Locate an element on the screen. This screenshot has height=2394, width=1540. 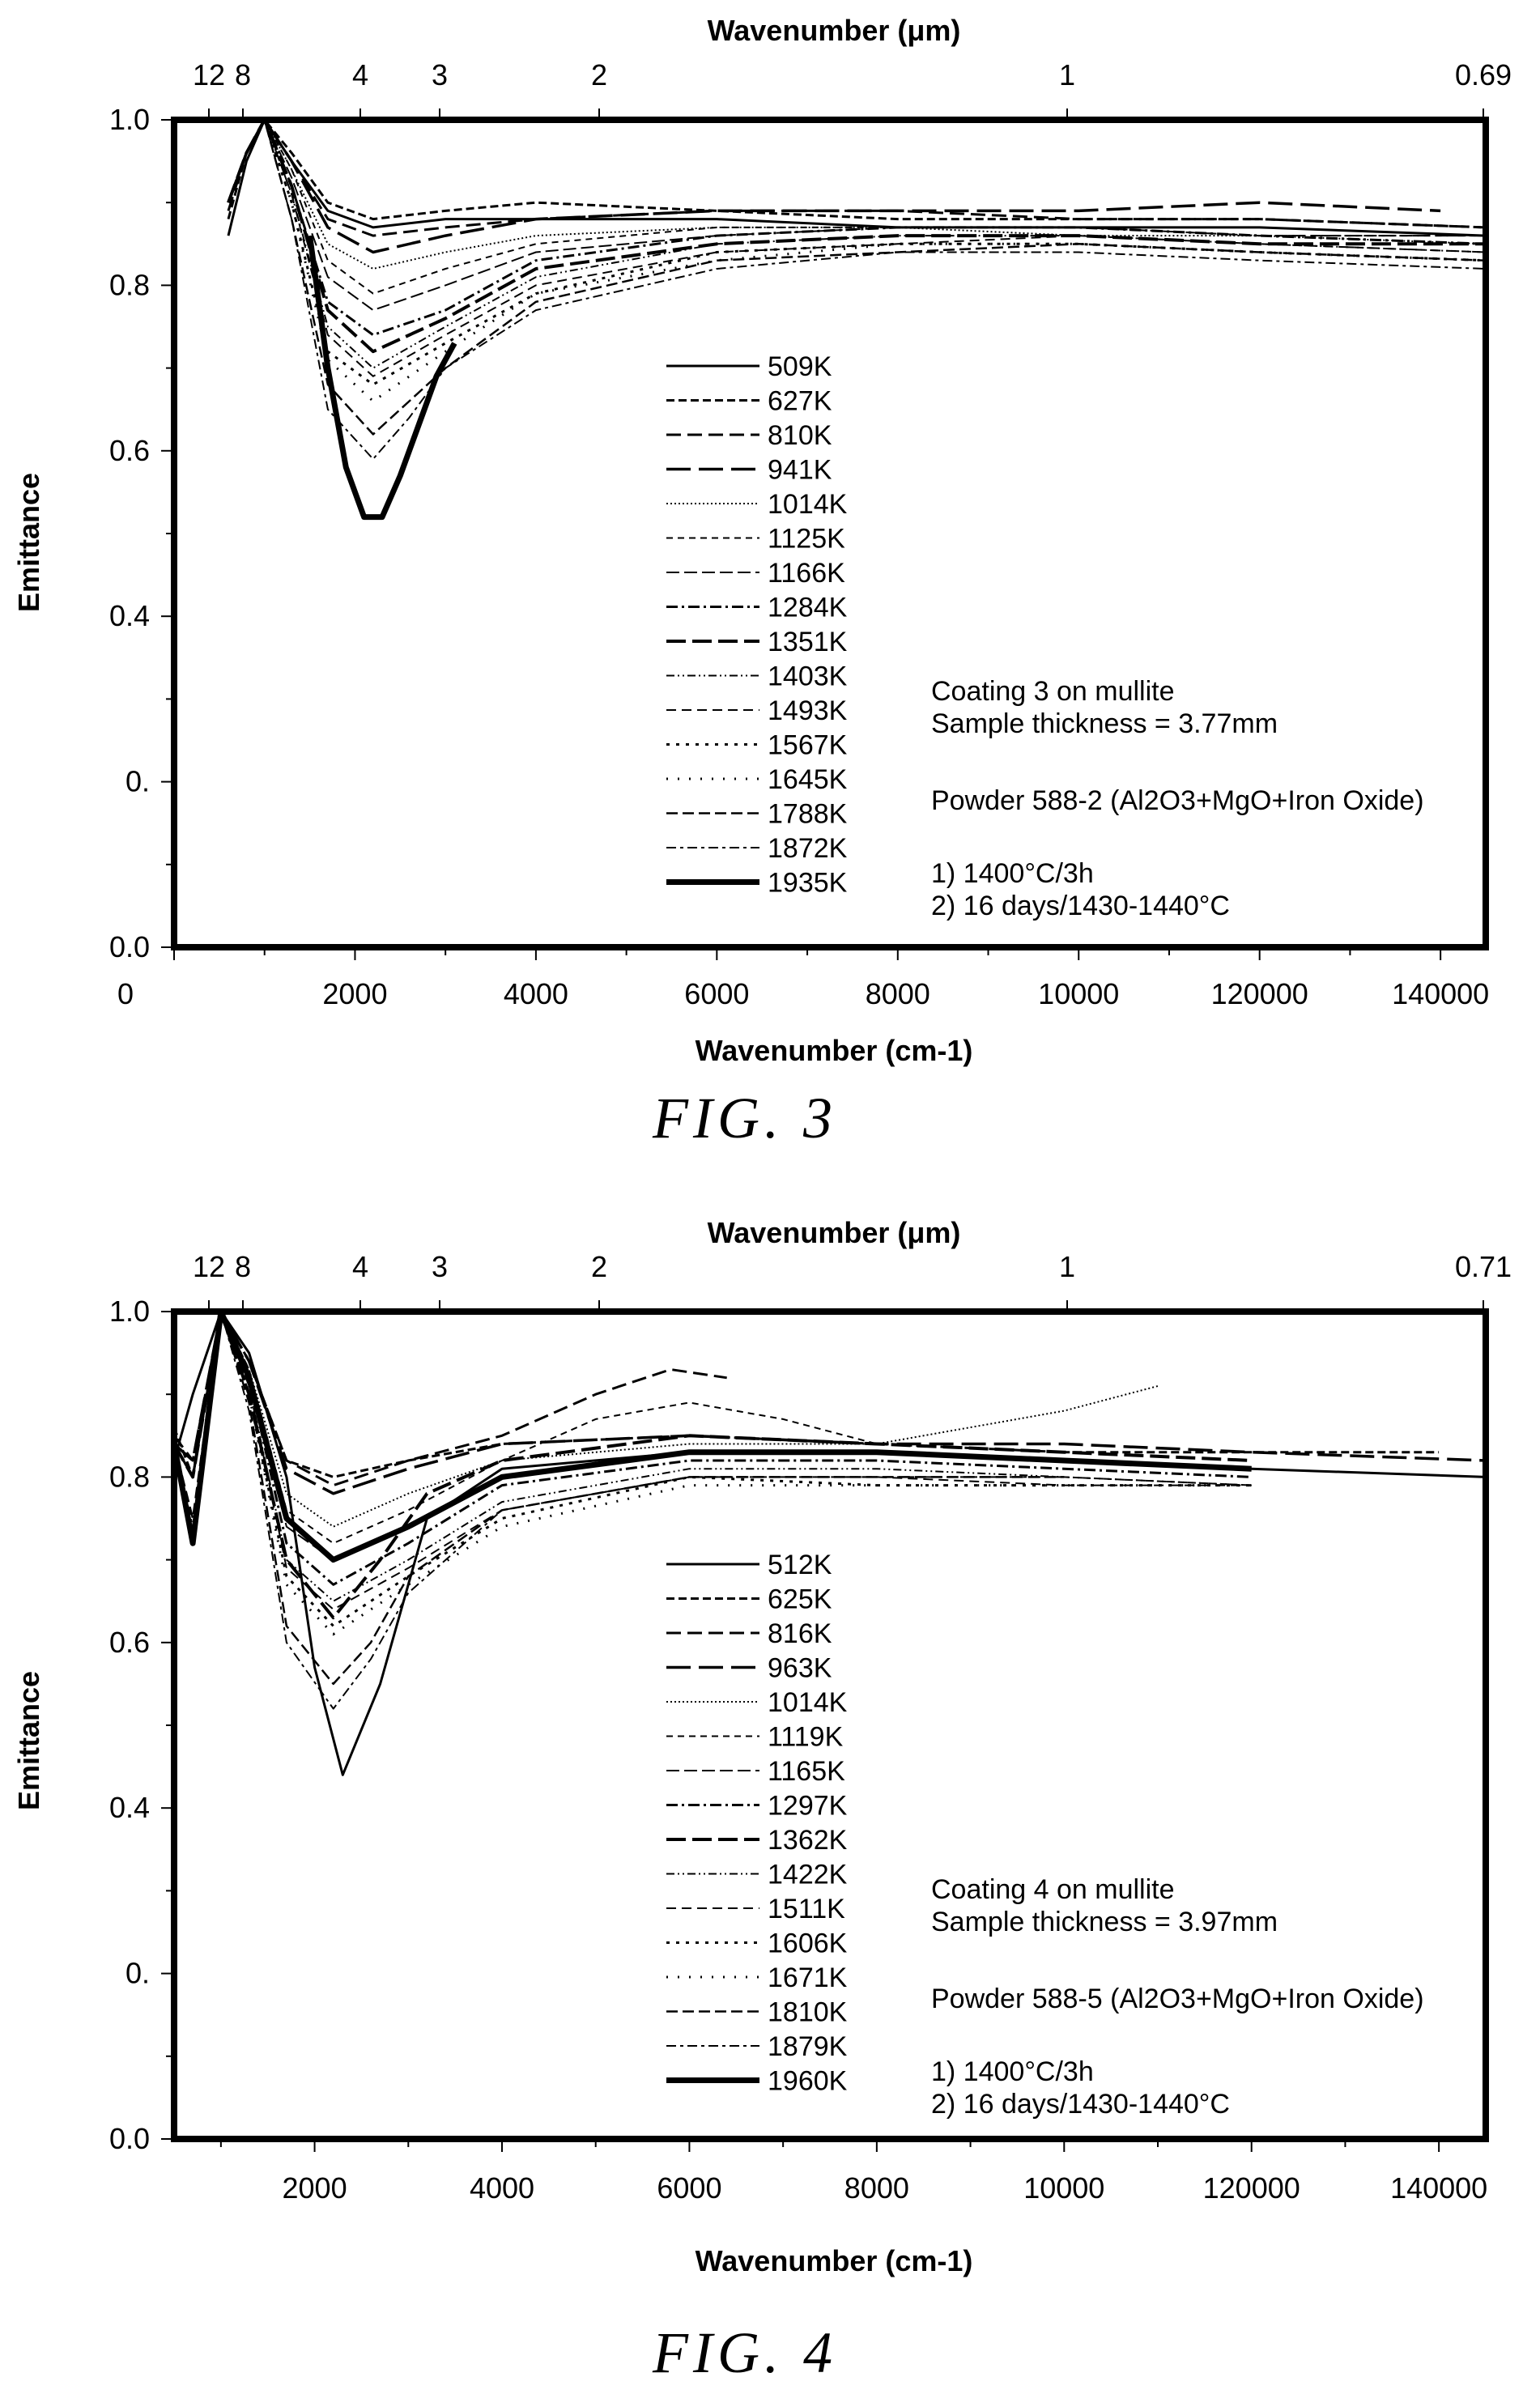
series-layer is located at coordinates (856, 320).